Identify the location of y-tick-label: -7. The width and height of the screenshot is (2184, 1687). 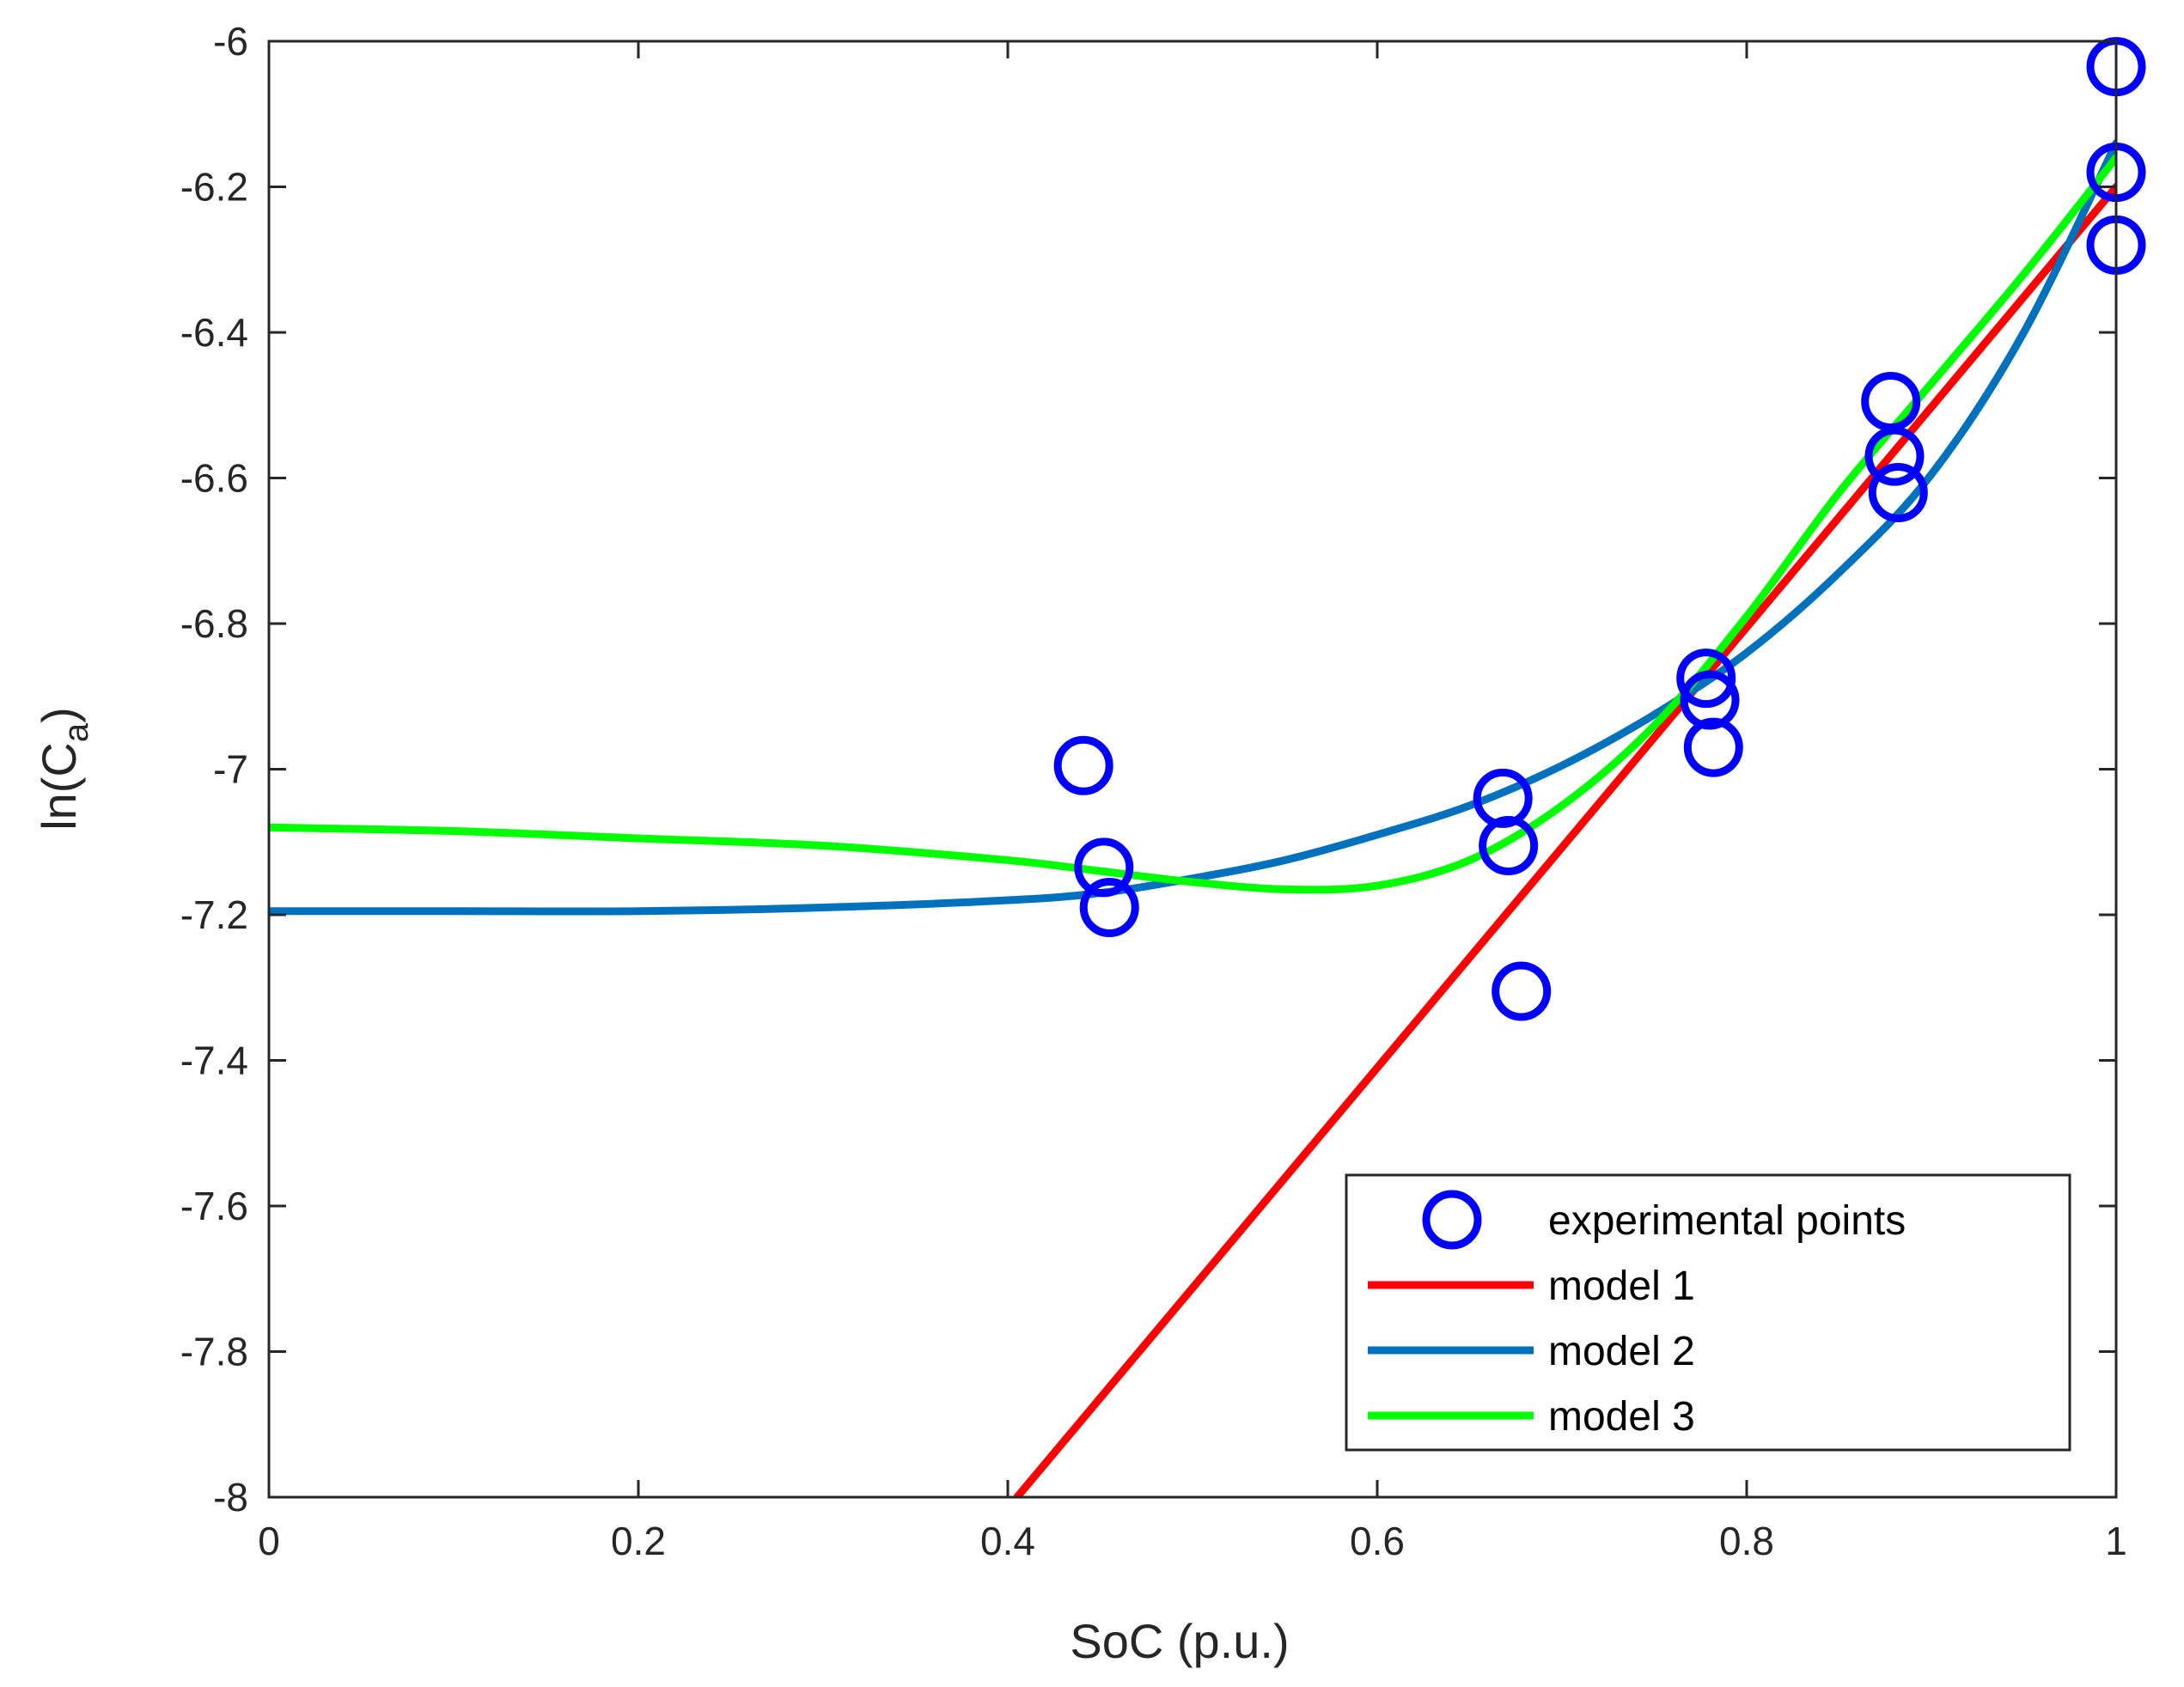
(230, 769).